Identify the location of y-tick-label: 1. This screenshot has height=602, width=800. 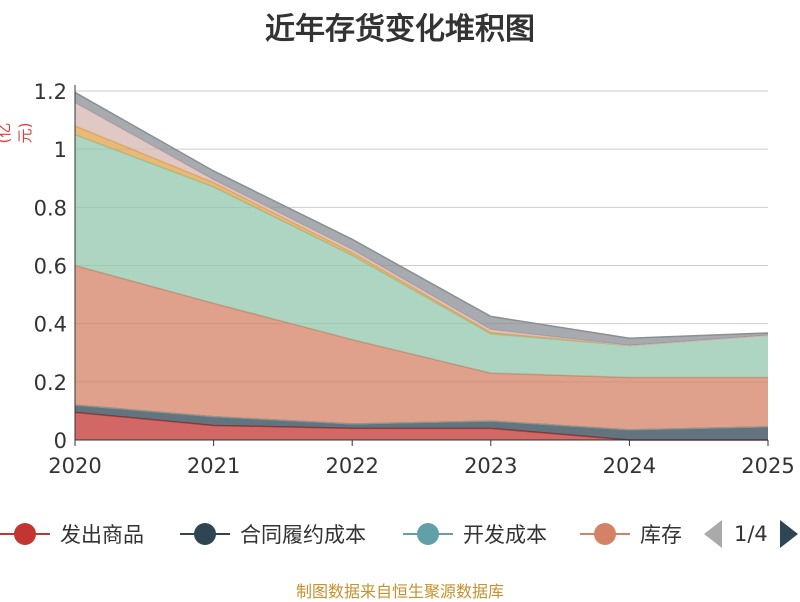
(60, 150).